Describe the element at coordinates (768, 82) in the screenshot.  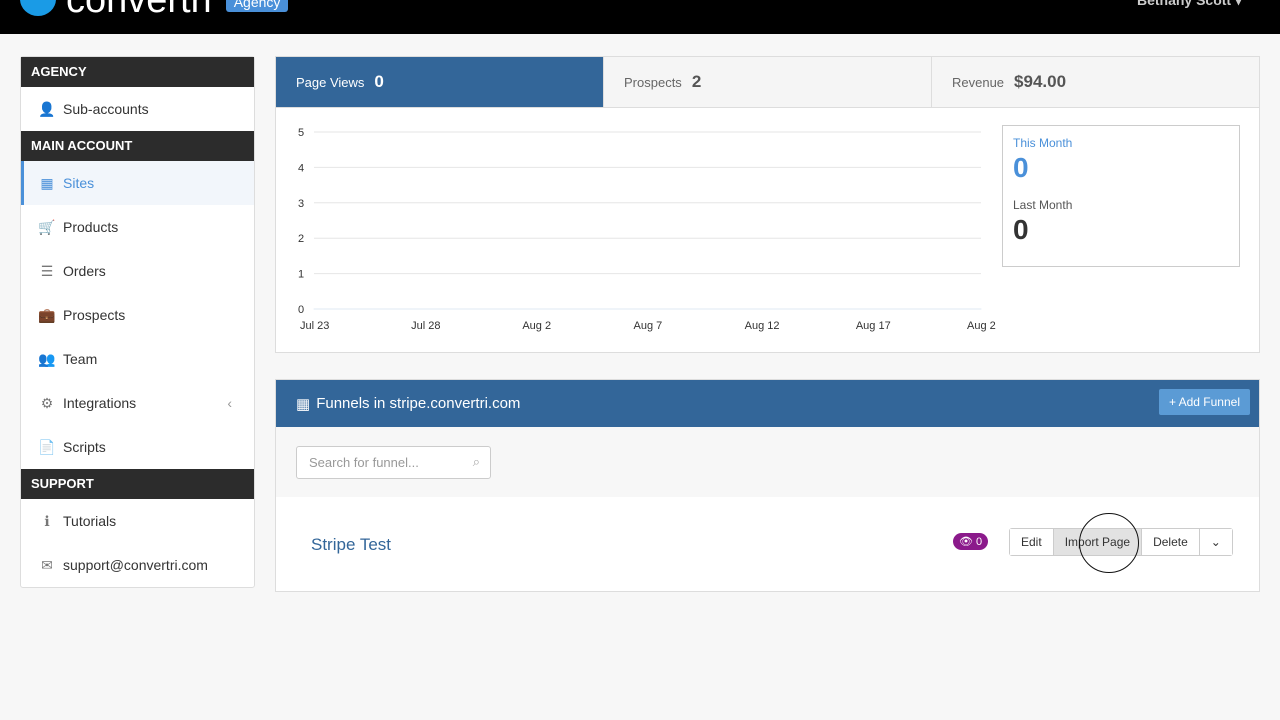
I see `tab-prospects: Prospects 2` at that location.